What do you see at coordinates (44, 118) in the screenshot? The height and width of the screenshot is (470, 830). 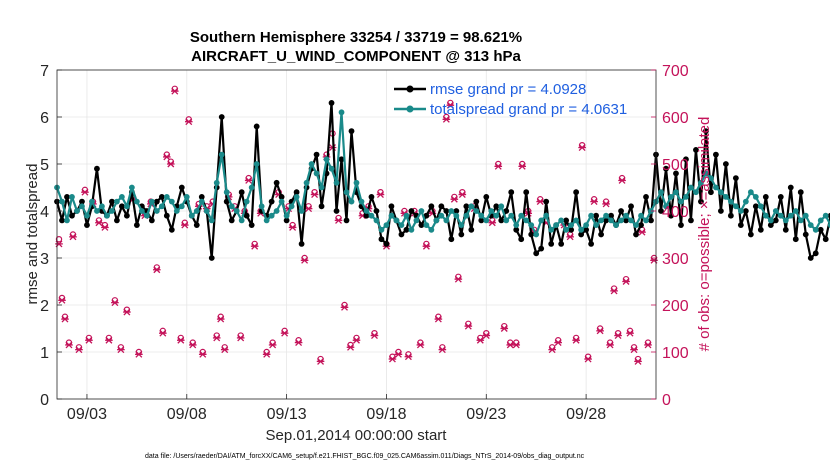 I see `y-tick-label-6: 6` at bounding box center [44, 118].